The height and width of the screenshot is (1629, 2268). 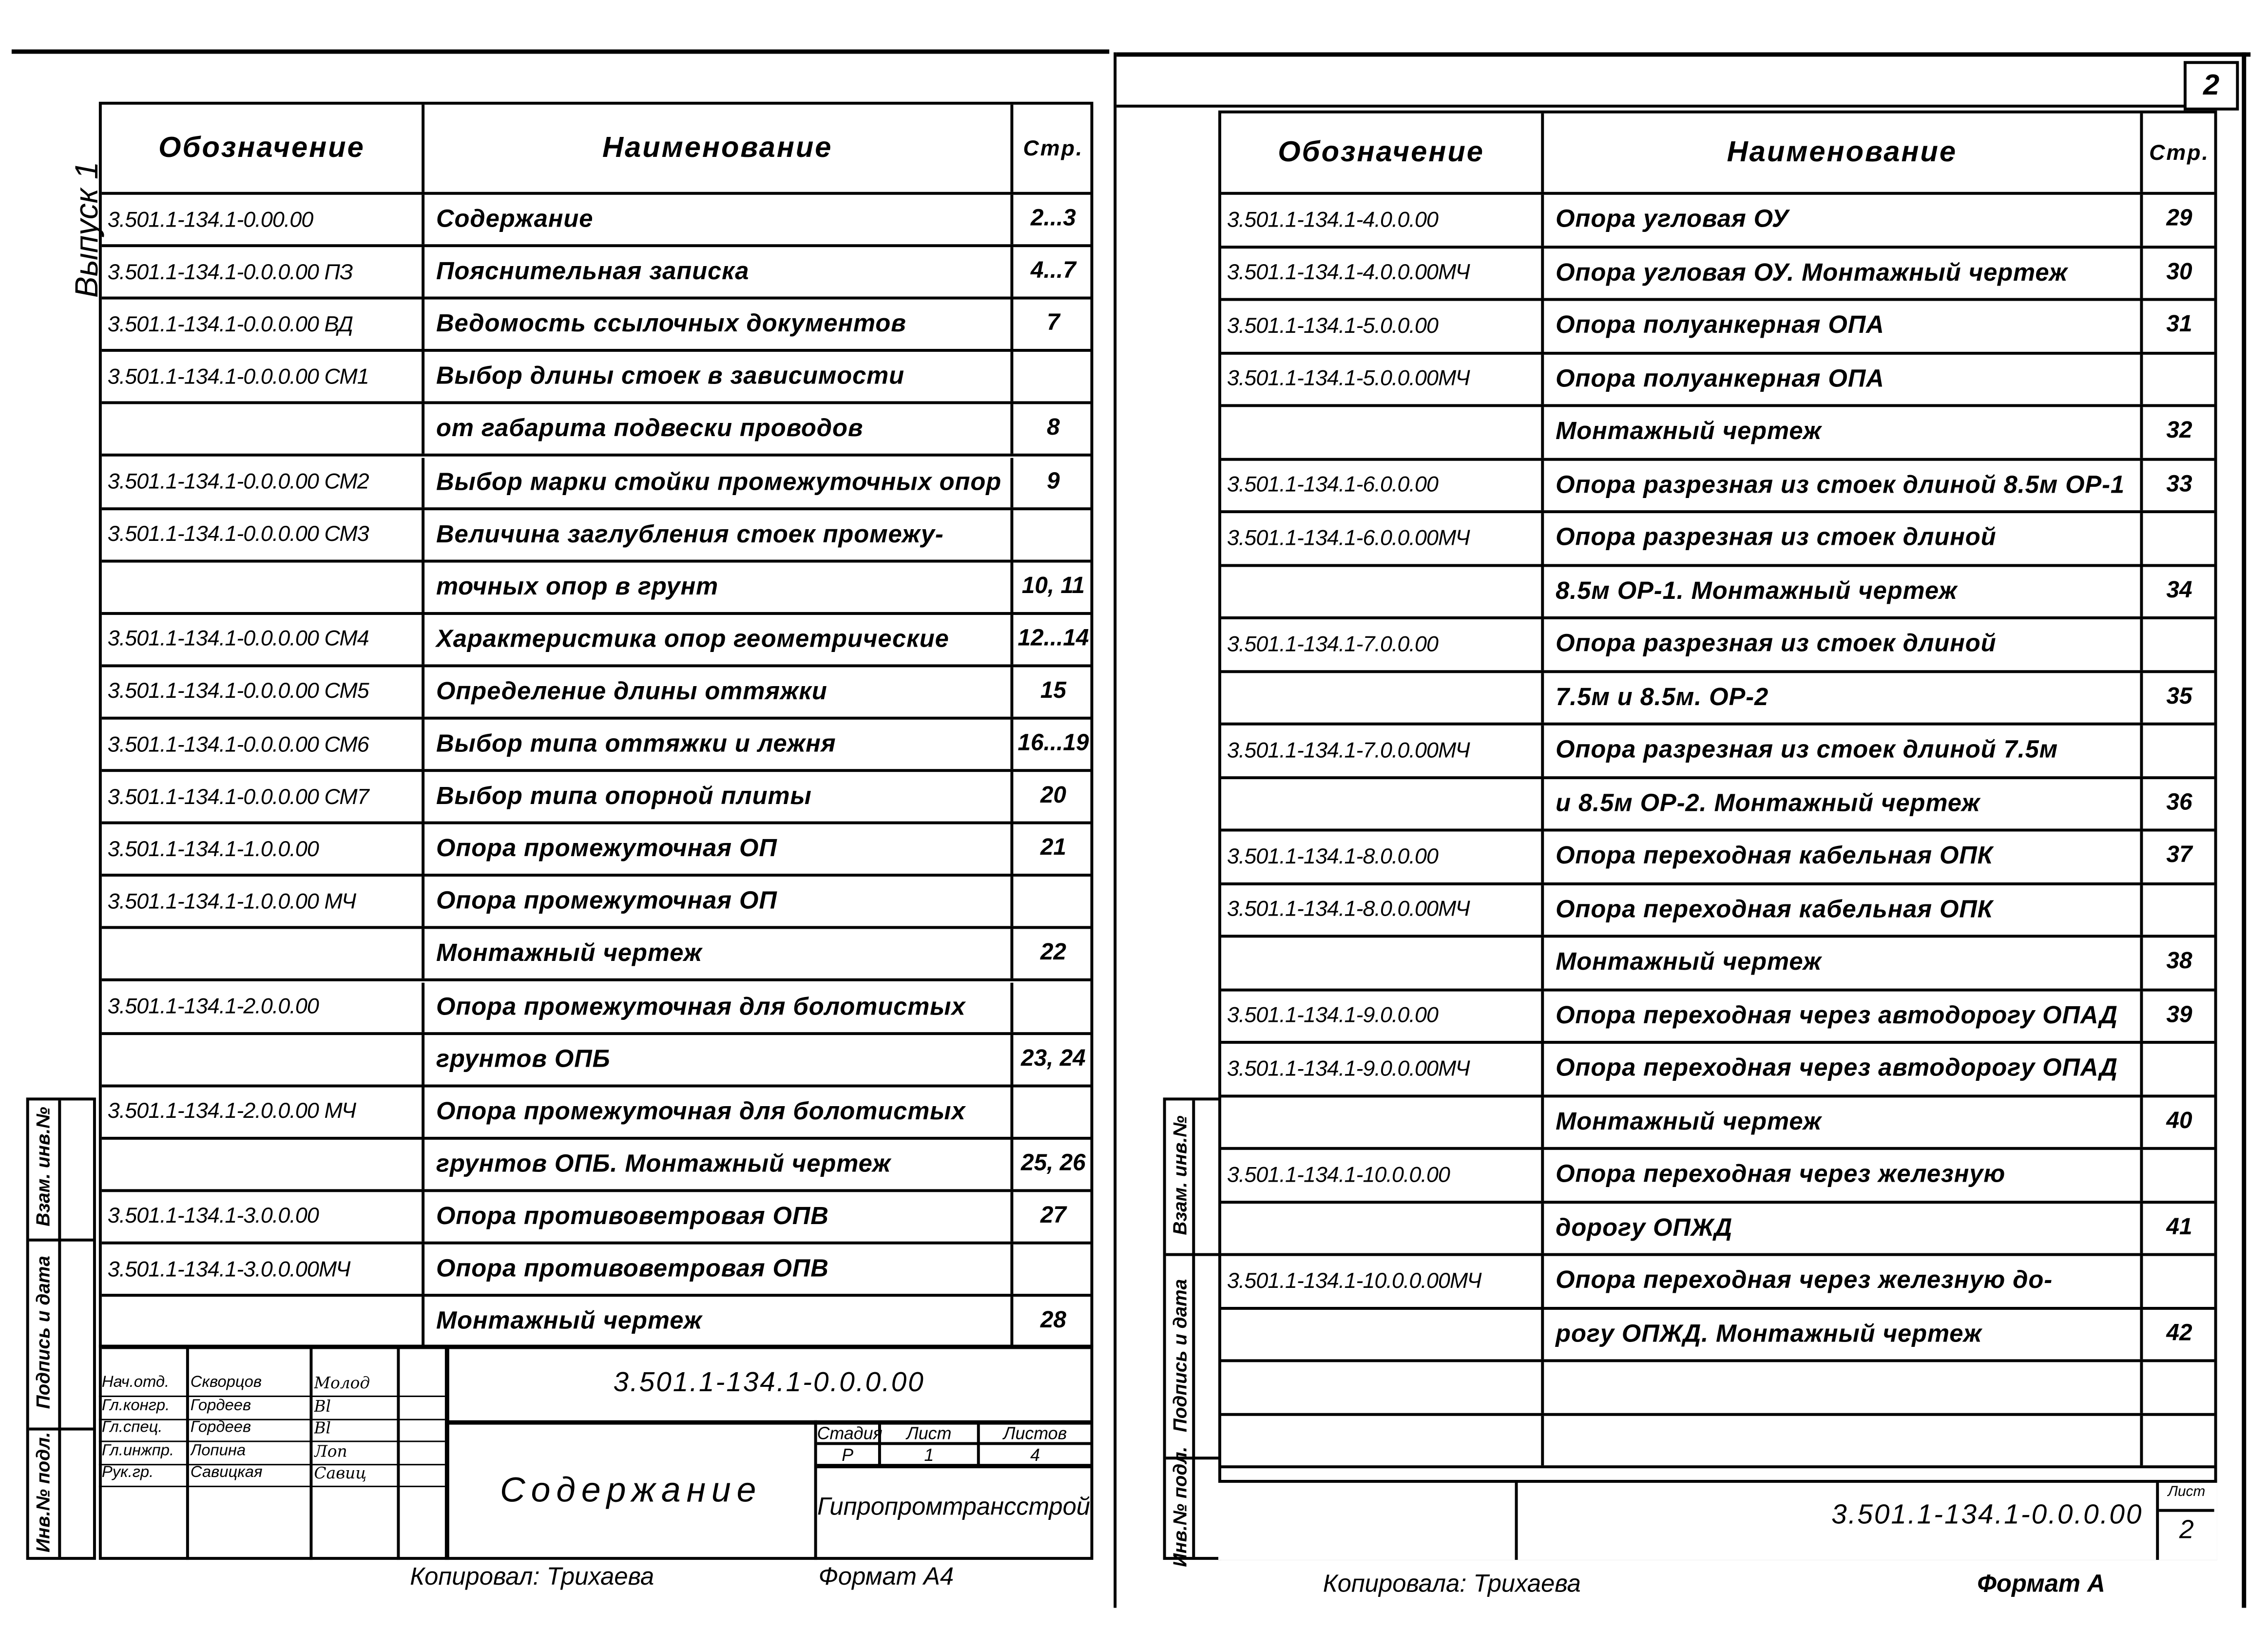 What do you see at coordinates (2177, 856) in the screenshot?
I see `page-cell: 37` at bounding box center [2177, 856].